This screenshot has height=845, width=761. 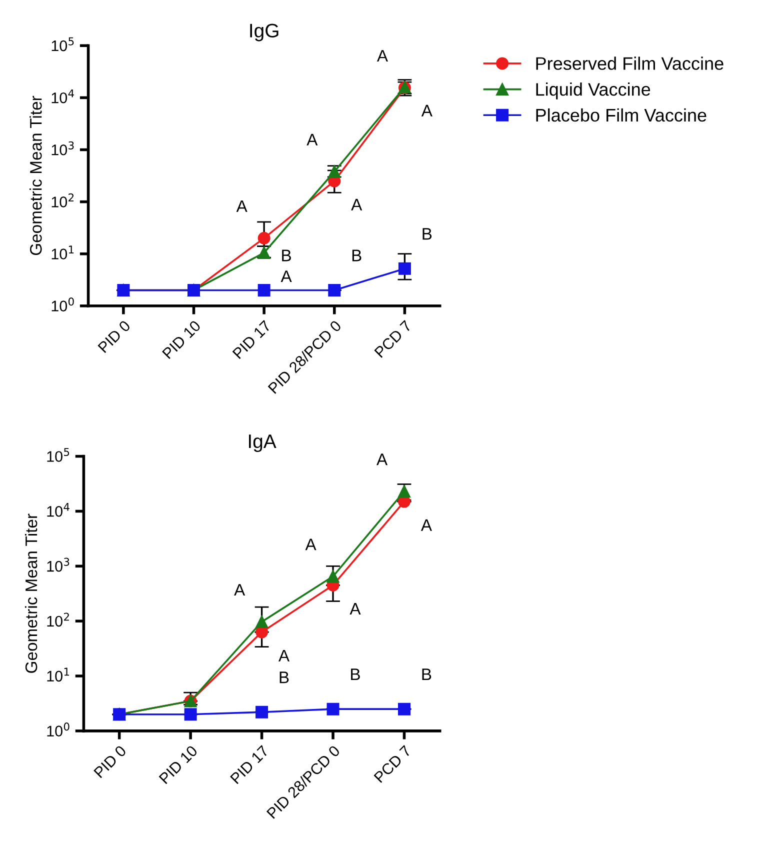 What do you see at coordinates (621, 115) in the screenshot?
I see `legend-label: Placebo Film Vaccine` at bounding box center [621, 115].